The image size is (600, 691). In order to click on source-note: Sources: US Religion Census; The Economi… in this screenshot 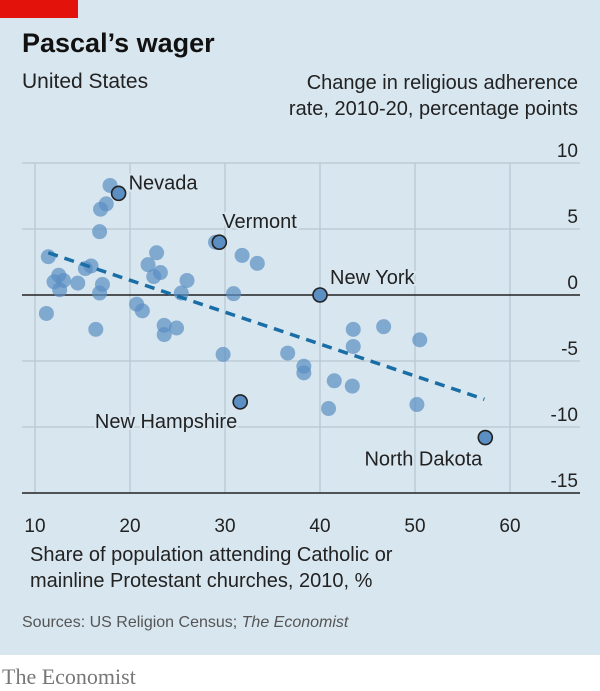, I will do `click(185, 623)`.